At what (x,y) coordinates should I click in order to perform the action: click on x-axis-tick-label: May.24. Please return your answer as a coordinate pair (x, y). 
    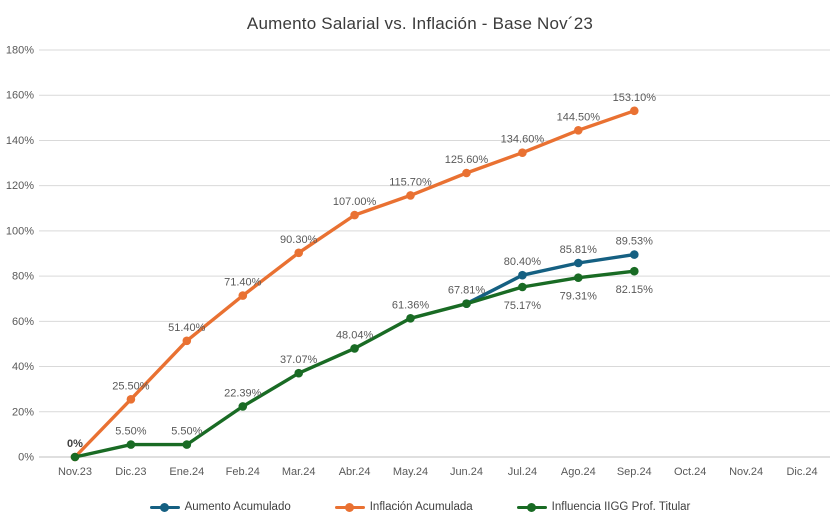
    Looking at the image, I should click on (410, 472).